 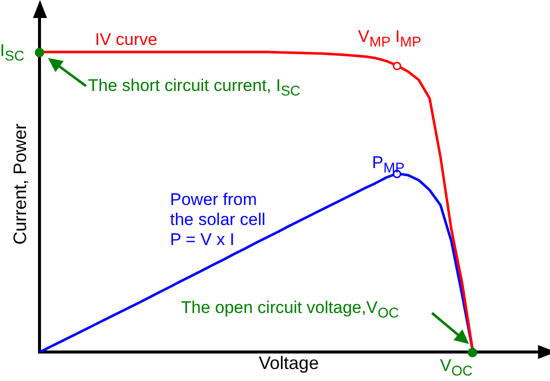 I want to click on annotation: The short circuit current, I$_{SC}$, so click(x=194, y=89).